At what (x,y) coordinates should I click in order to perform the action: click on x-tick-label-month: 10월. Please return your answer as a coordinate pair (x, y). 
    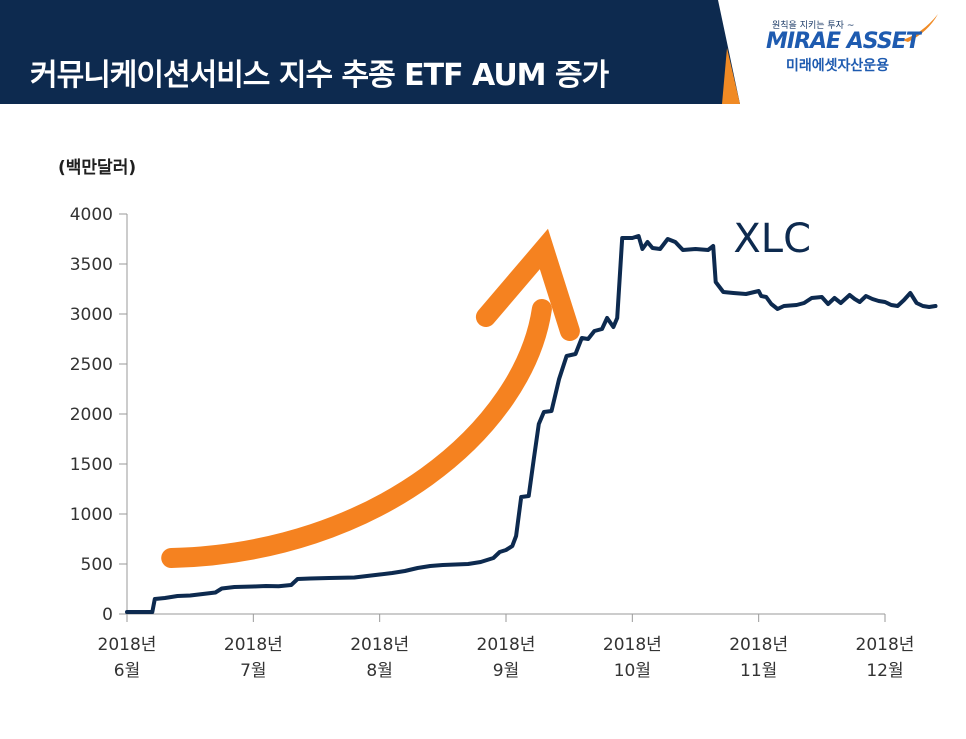
    Looking at the image, I should click on (632, 671).